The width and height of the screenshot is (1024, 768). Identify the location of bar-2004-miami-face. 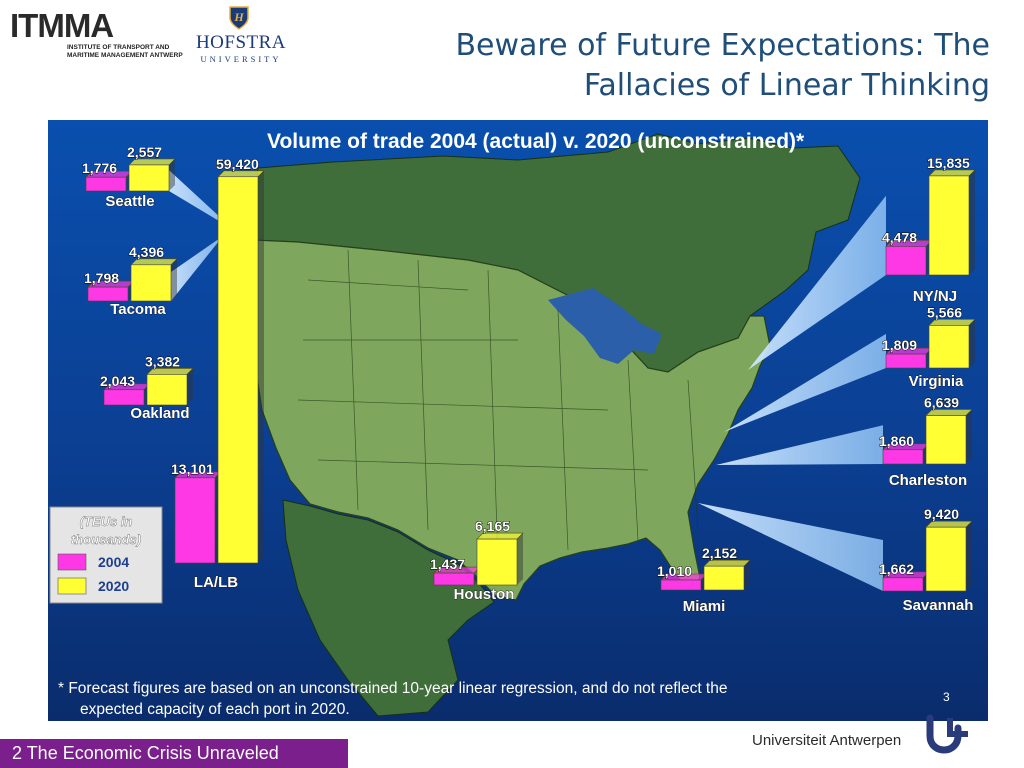
(681, 585).